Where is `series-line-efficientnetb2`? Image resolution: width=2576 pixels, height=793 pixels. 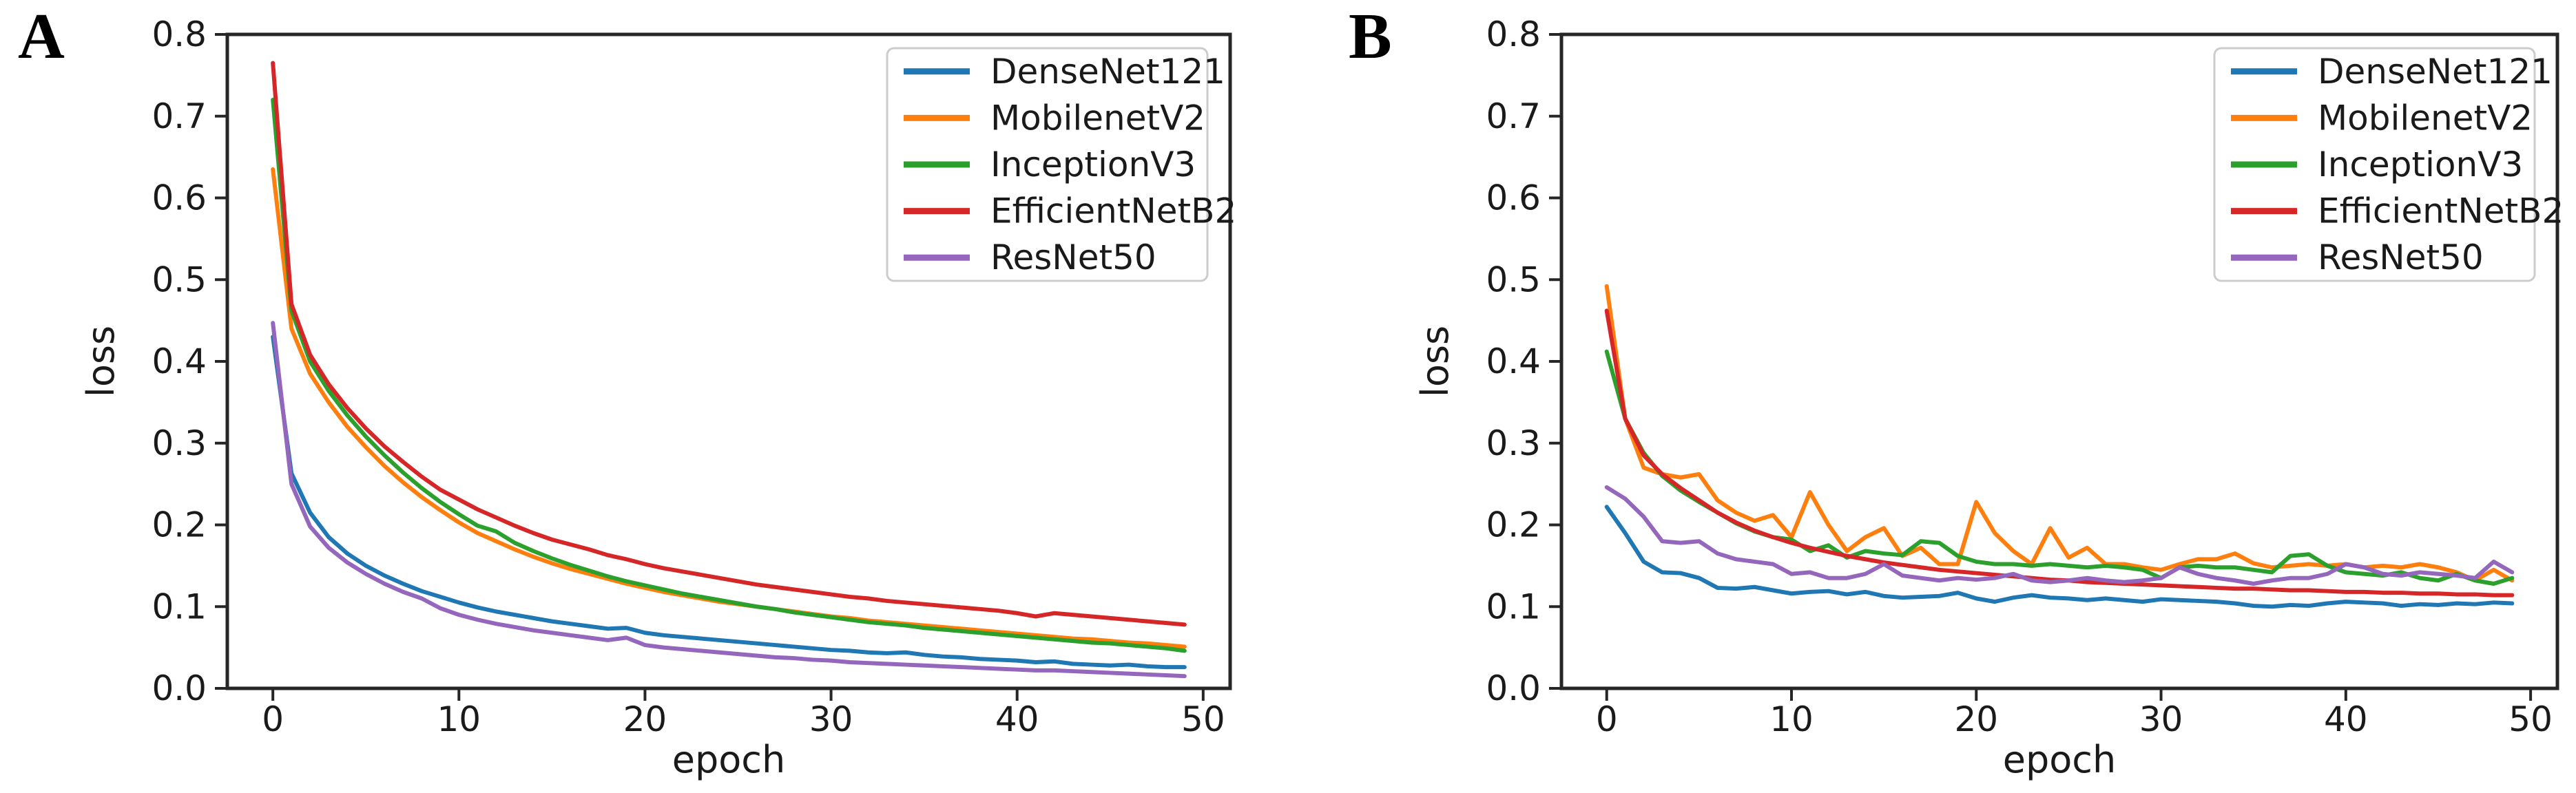 series-line-efficientnetb2 is located at coordinates (2059, 453).